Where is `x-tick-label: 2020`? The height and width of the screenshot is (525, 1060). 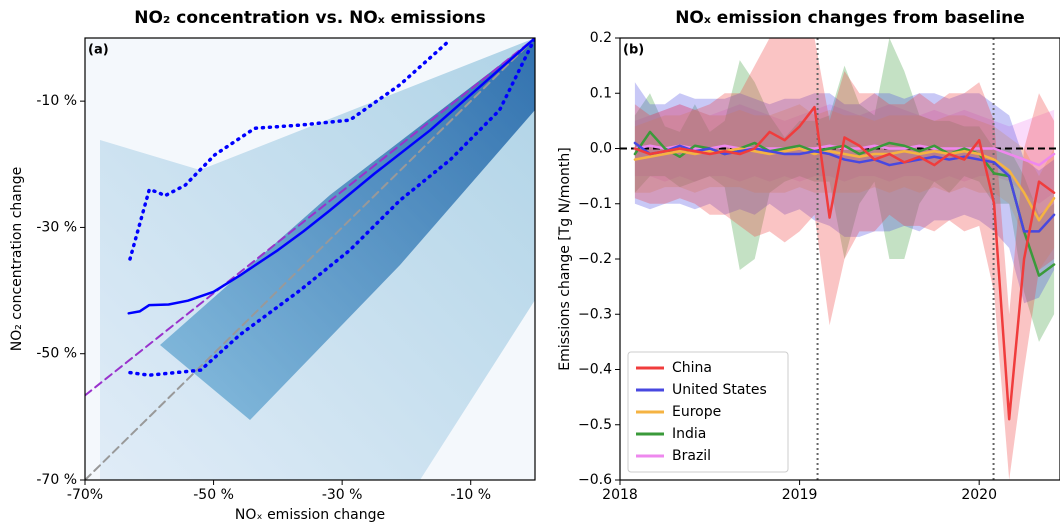 x-tick-label: 2020 is located at coordinates (979, 495).